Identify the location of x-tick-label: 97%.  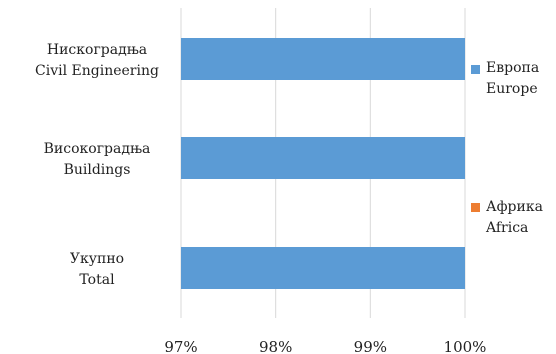
(180, 346).